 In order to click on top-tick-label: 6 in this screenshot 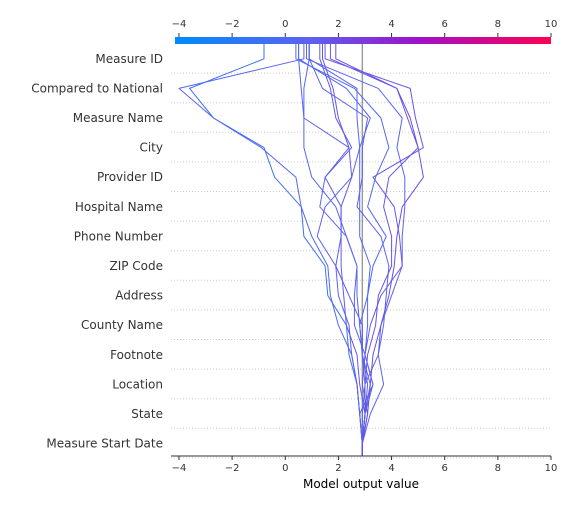, I will do `click(445, 24)`.